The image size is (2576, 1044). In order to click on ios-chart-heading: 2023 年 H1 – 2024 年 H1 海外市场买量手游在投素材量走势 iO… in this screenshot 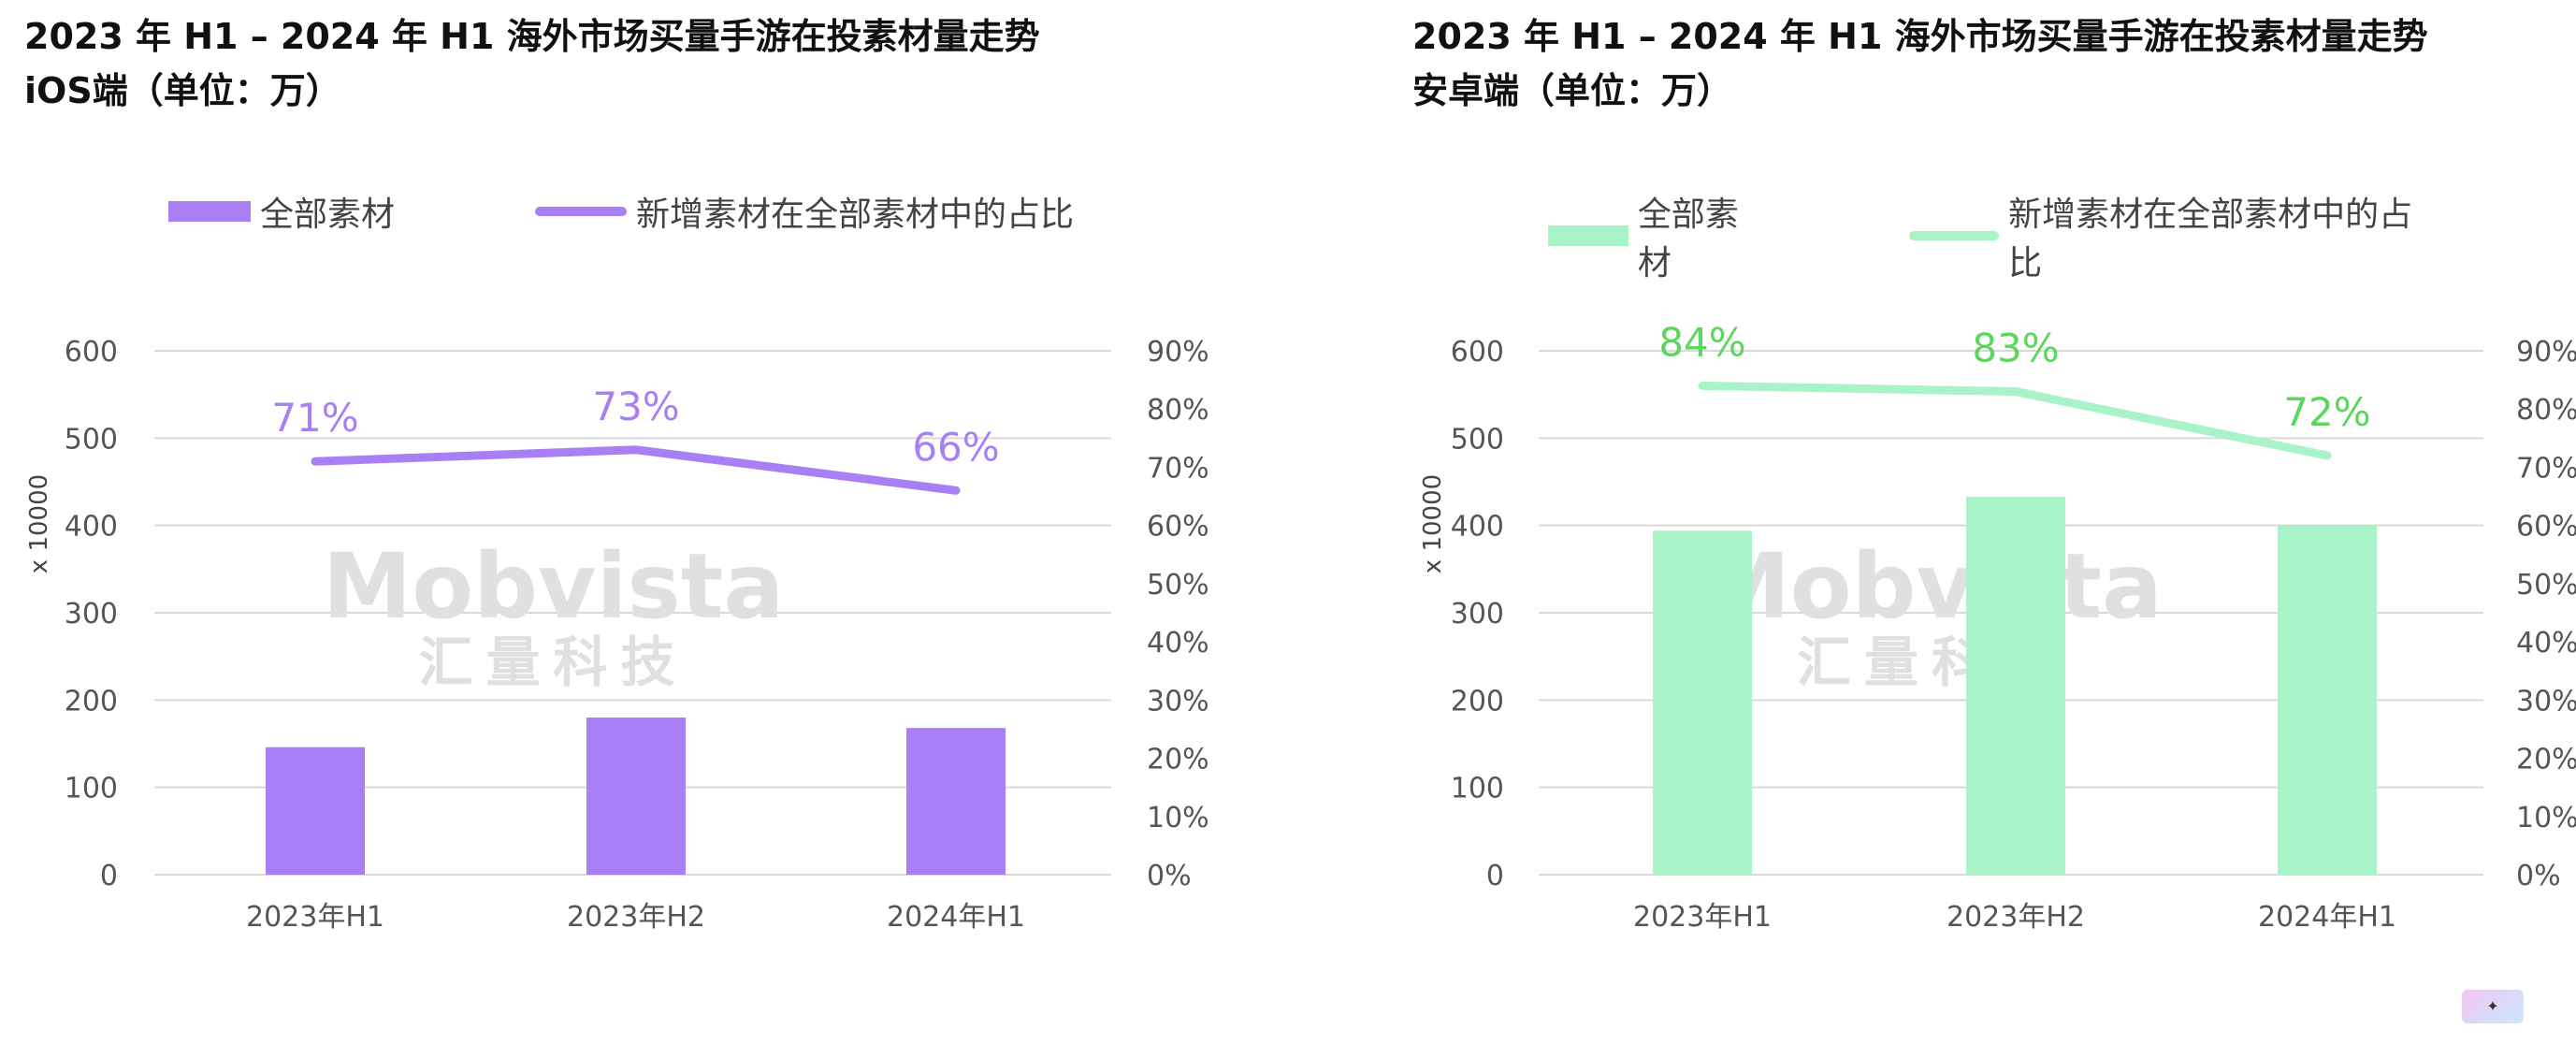, I will do `click(532, 63)`.